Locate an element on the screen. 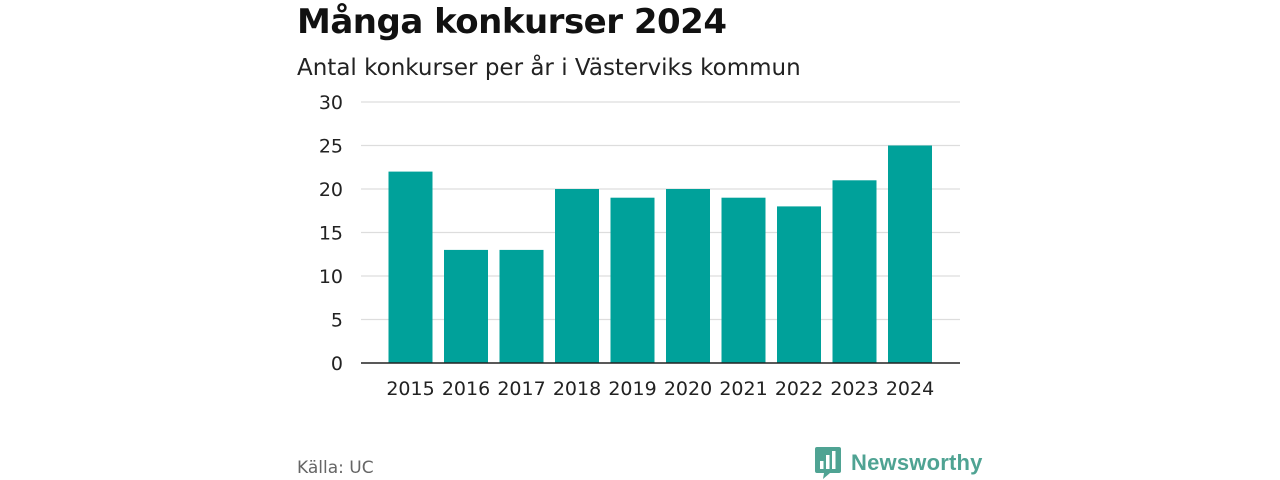 The width and height of the screenshot is (1280, 480). bar-2017 is located at coordinates (521, 306).